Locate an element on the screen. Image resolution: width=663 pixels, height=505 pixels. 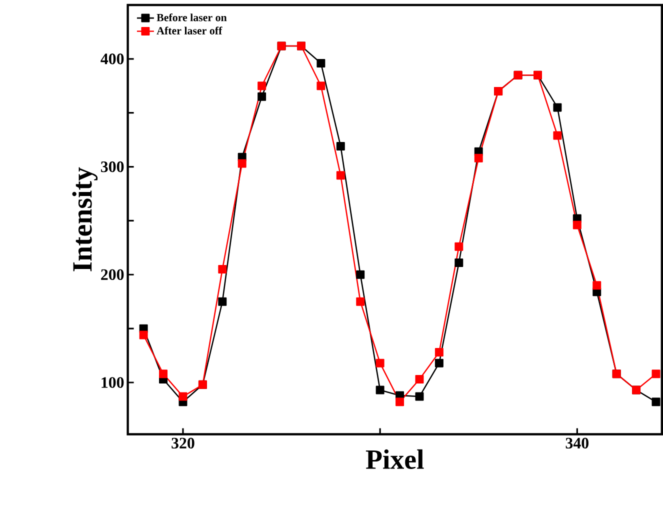
legend-label: Before laser on is located at coordinates (191, 17).